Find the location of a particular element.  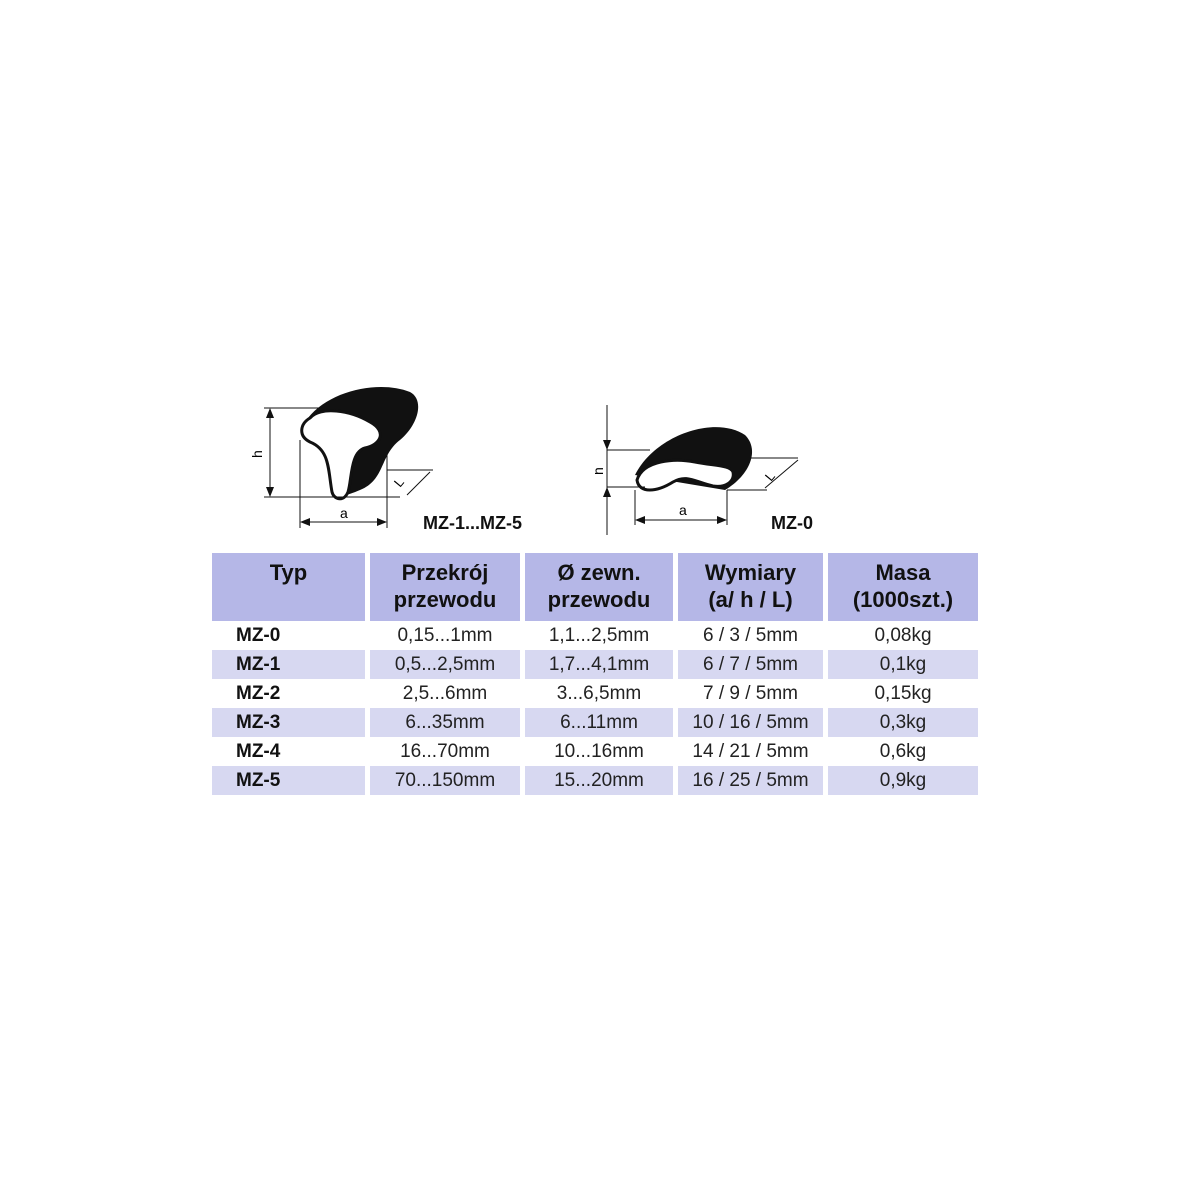

header-przekroj: Przekrój przewodu is located at coordinates (445, 587).